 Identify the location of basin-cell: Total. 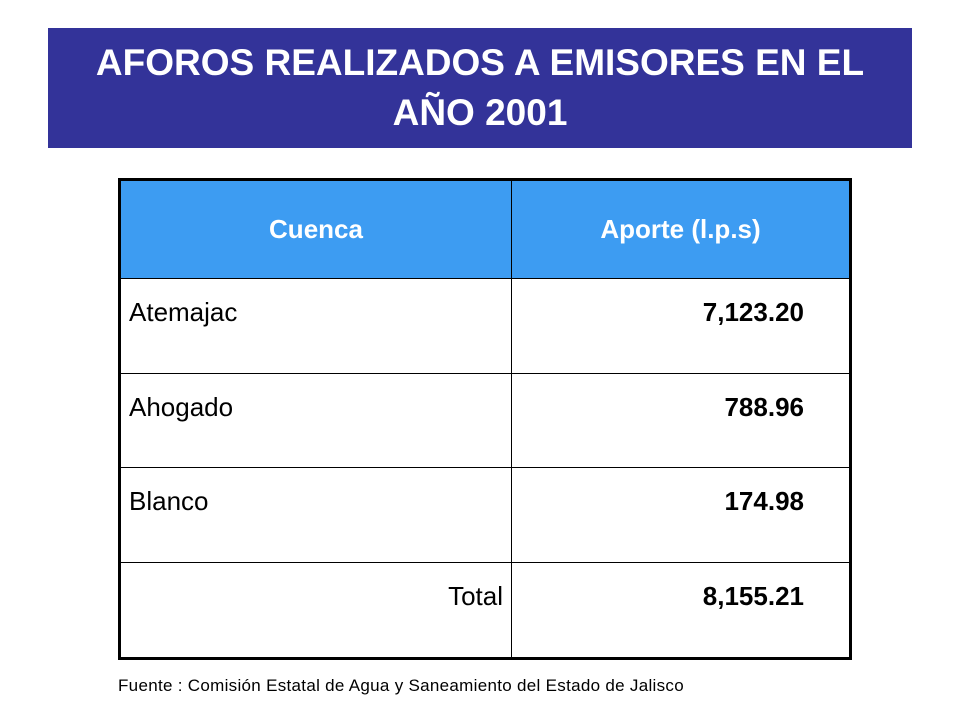
(315, 610).